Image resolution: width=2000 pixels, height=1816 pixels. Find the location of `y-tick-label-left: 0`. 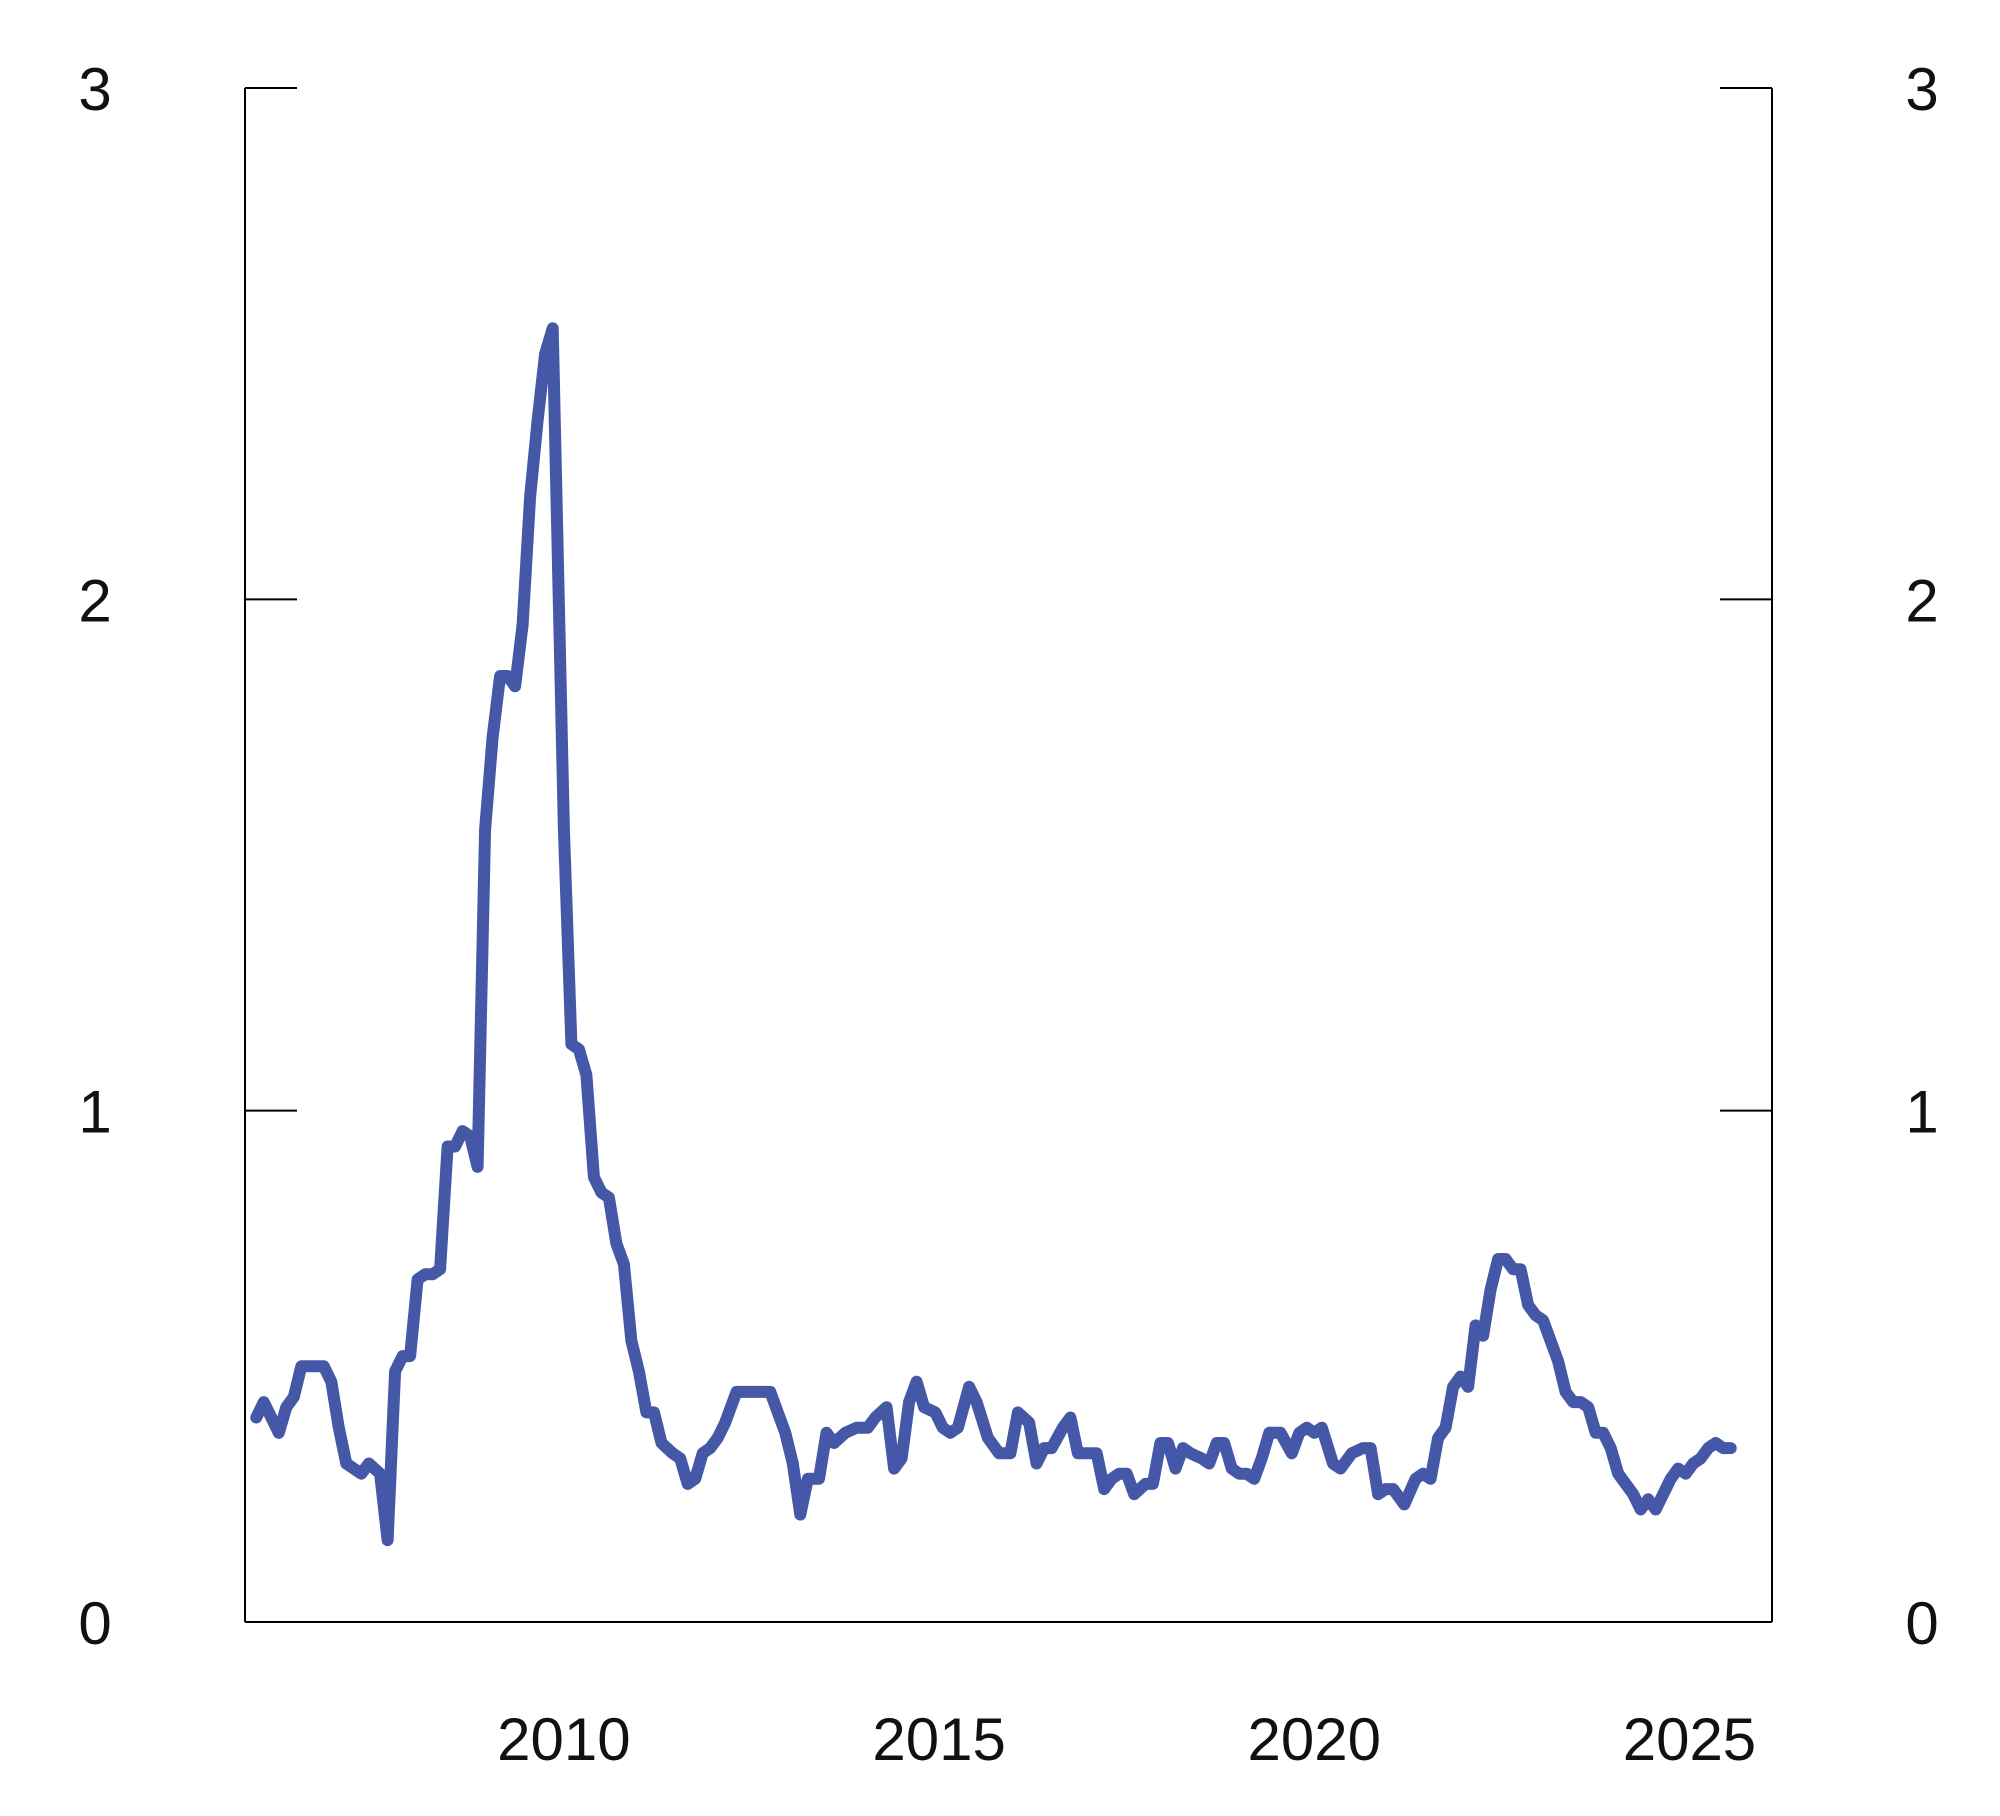

y-tick-label-left: 0 is located at coordinates (94, 1623).